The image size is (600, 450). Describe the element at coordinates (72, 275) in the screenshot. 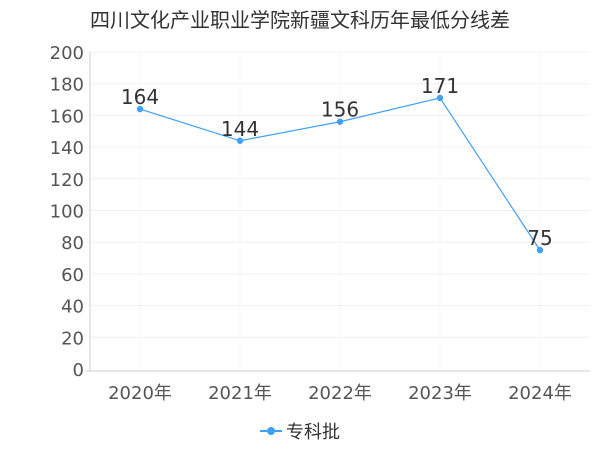

I see `y-tick-label: 60` at that location.